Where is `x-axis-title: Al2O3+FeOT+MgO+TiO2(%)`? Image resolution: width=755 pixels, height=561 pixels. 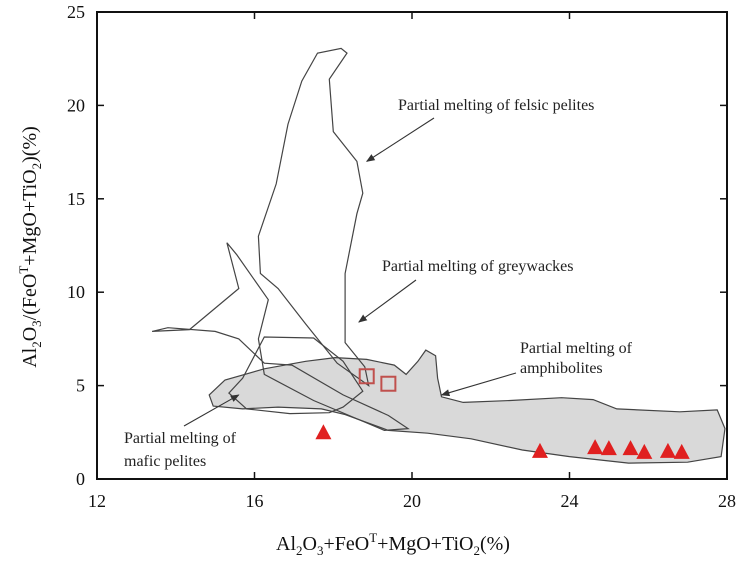 x-axis-title: Al2O3+FeOT+MgO+TiO2(%) is located at coordinates (393, 544).